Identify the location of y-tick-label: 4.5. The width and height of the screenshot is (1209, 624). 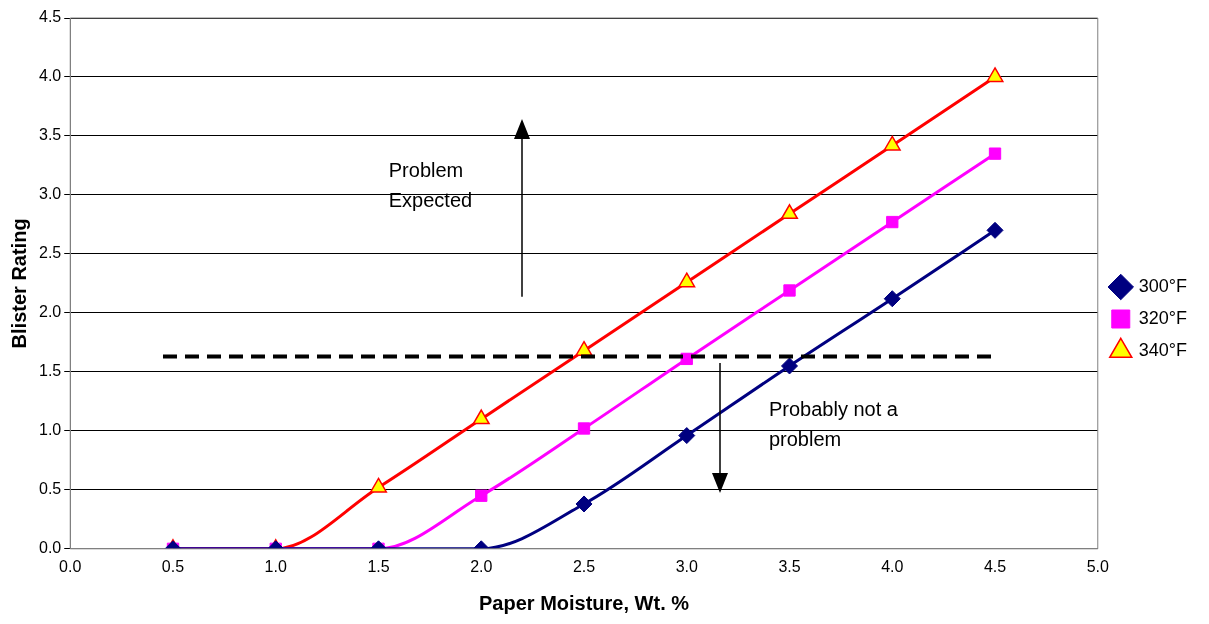
(50, 17).